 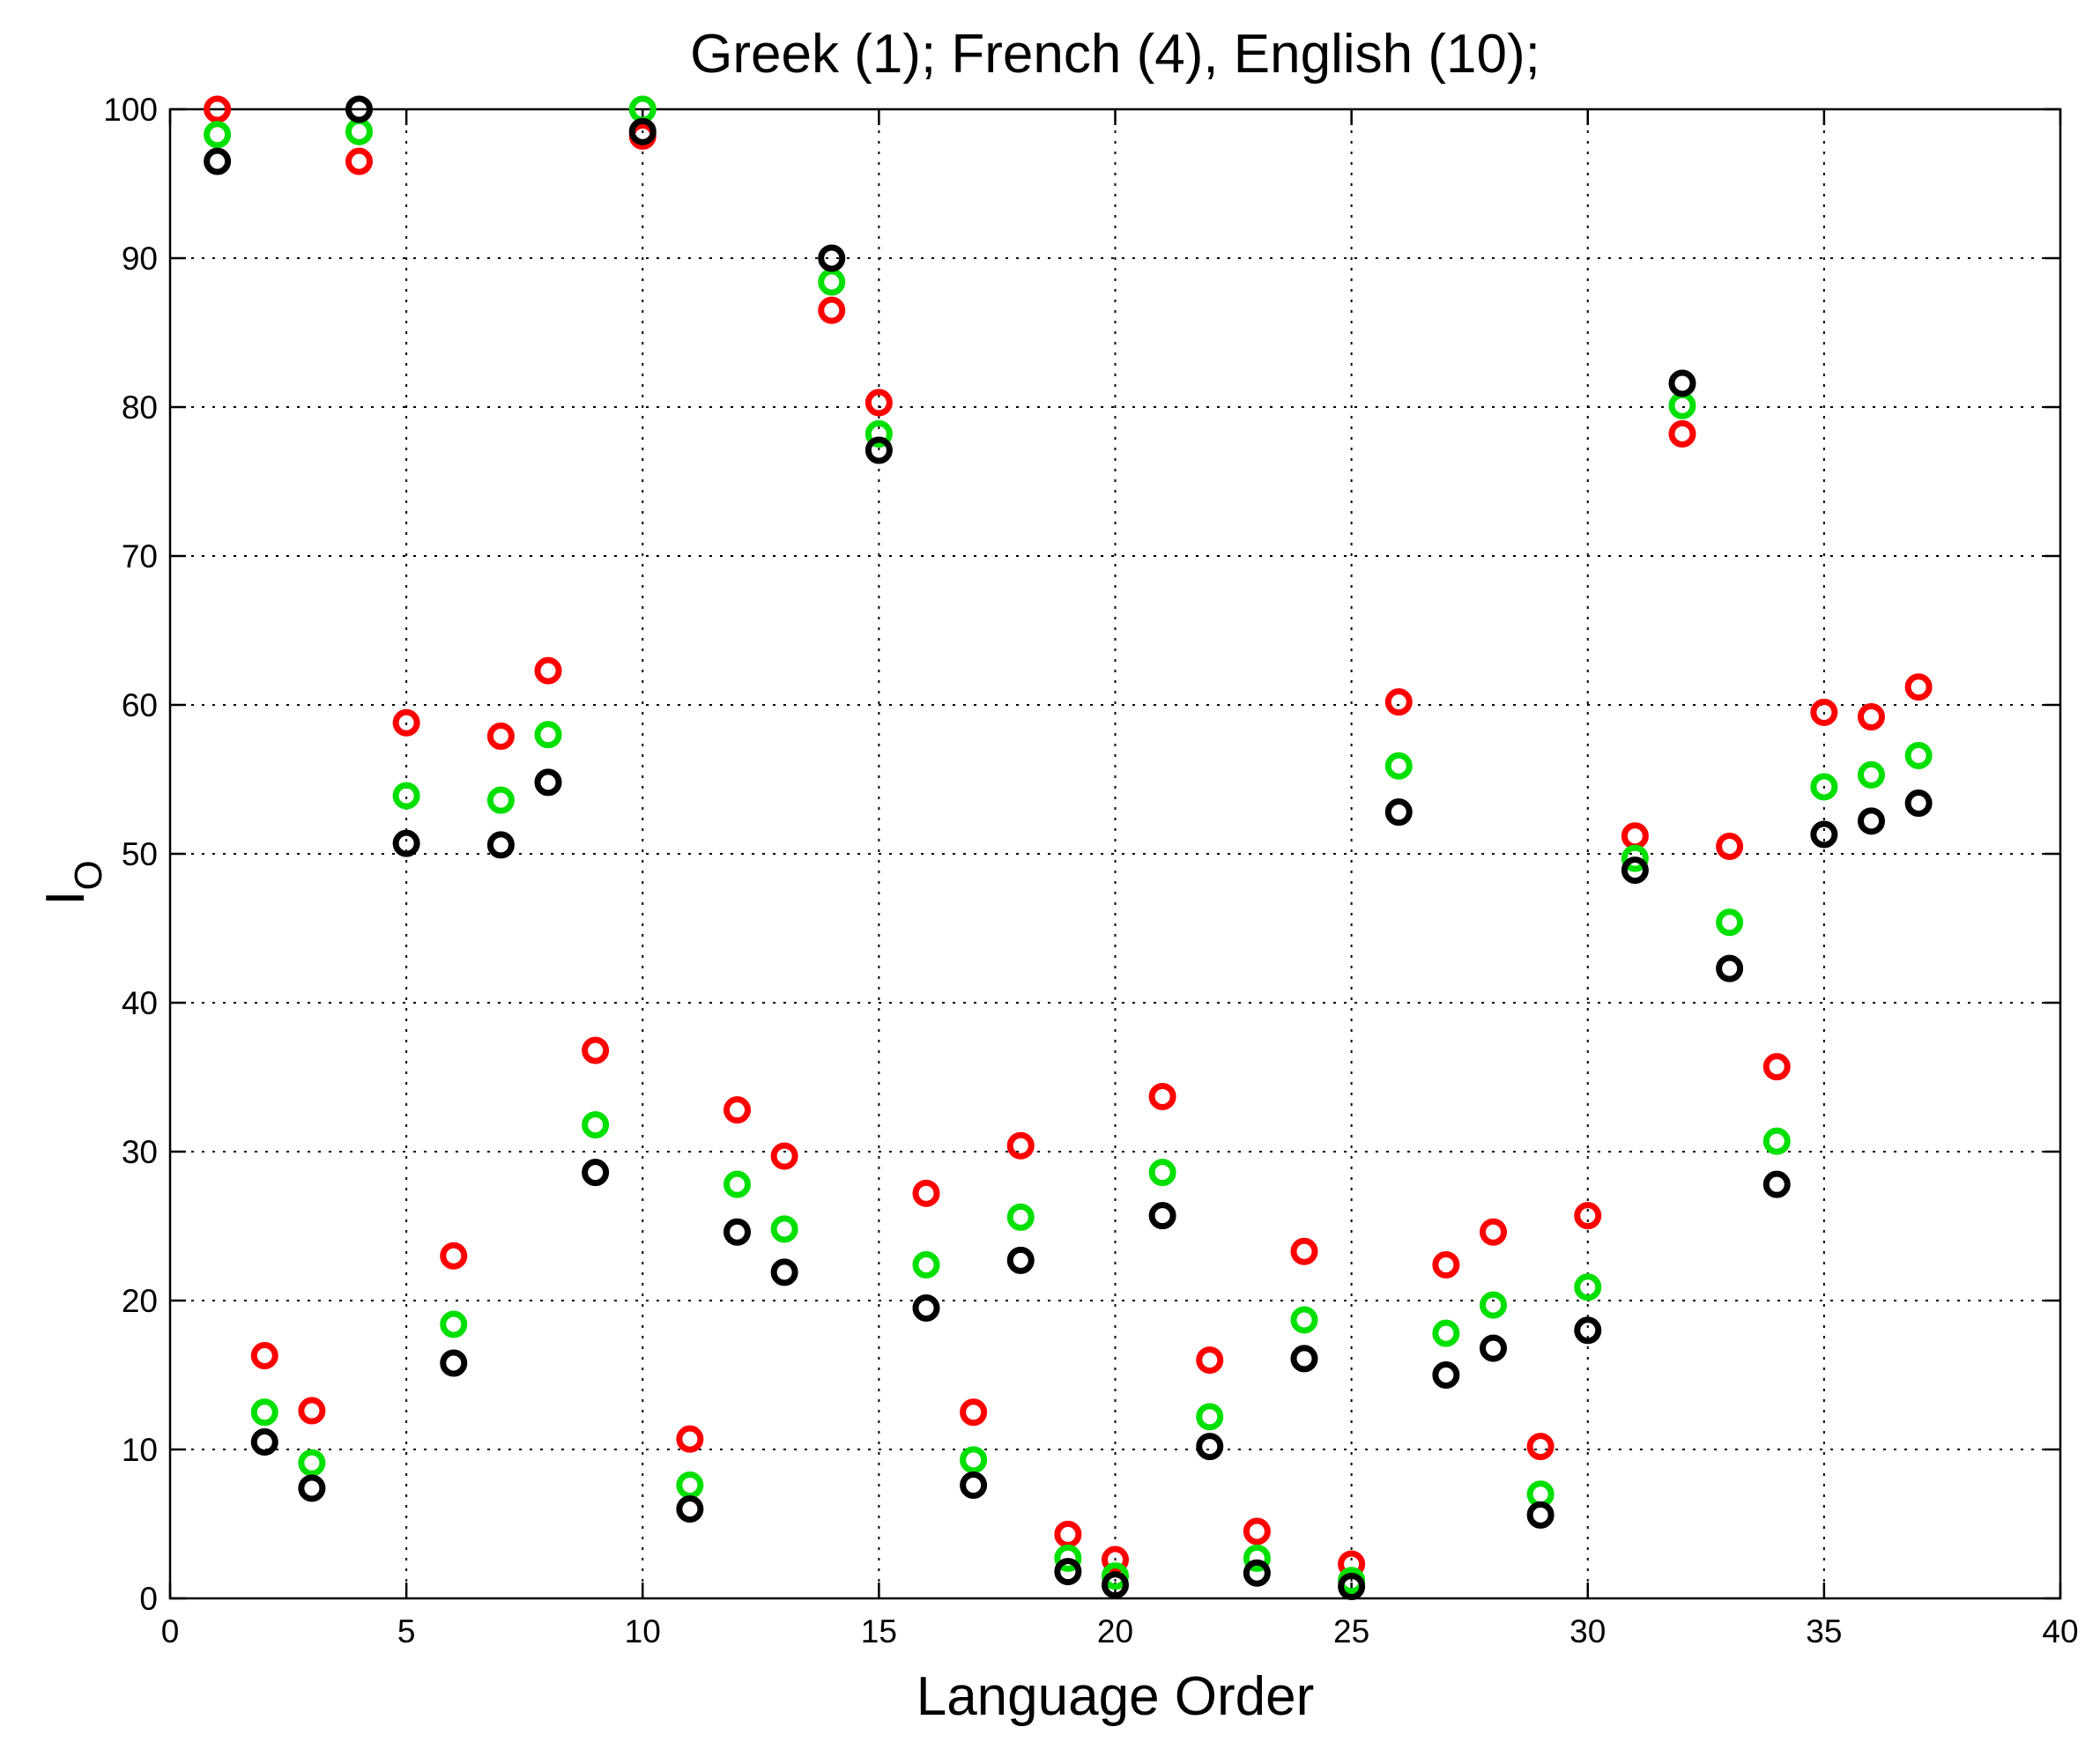 I want to click on y-tick-label: 90, so click(x=140, y=259).